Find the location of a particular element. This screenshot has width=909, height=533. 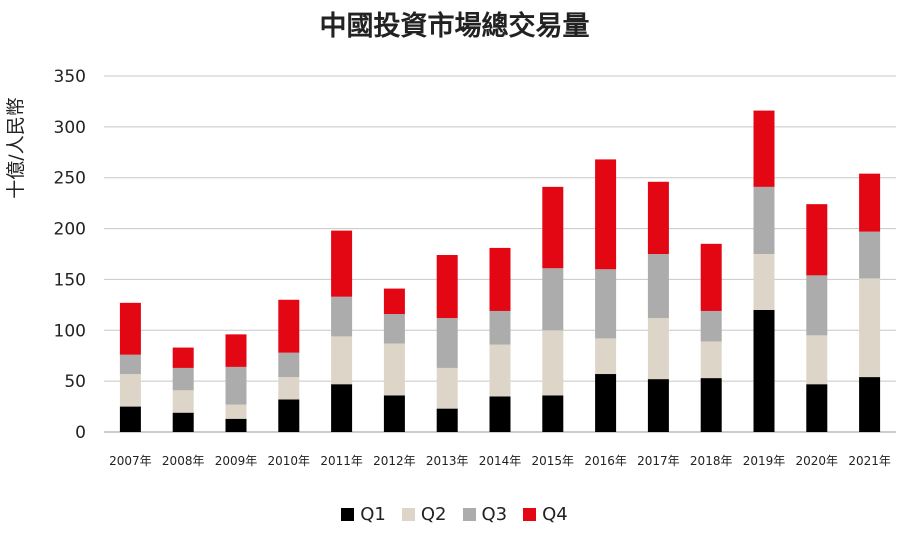

legend: Q1 Q2 Q3 Q4 is located at coordinates (454, 514).